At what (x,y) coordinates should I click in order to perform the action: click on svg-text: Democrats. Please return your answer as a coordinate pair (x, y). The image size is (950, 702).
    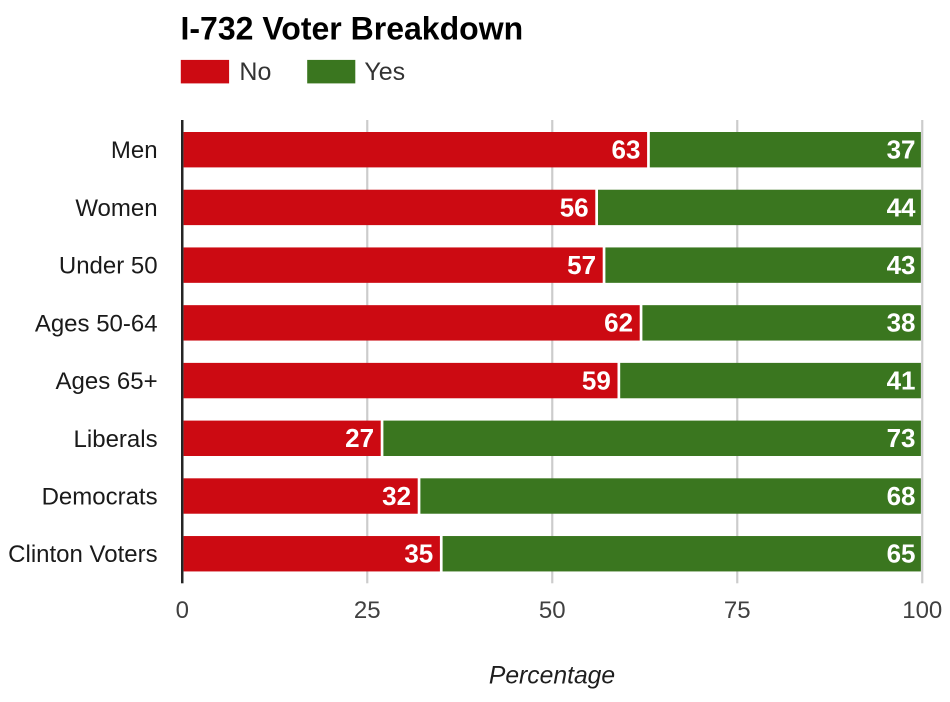
    Looking at the image, I should click on (100, 497).